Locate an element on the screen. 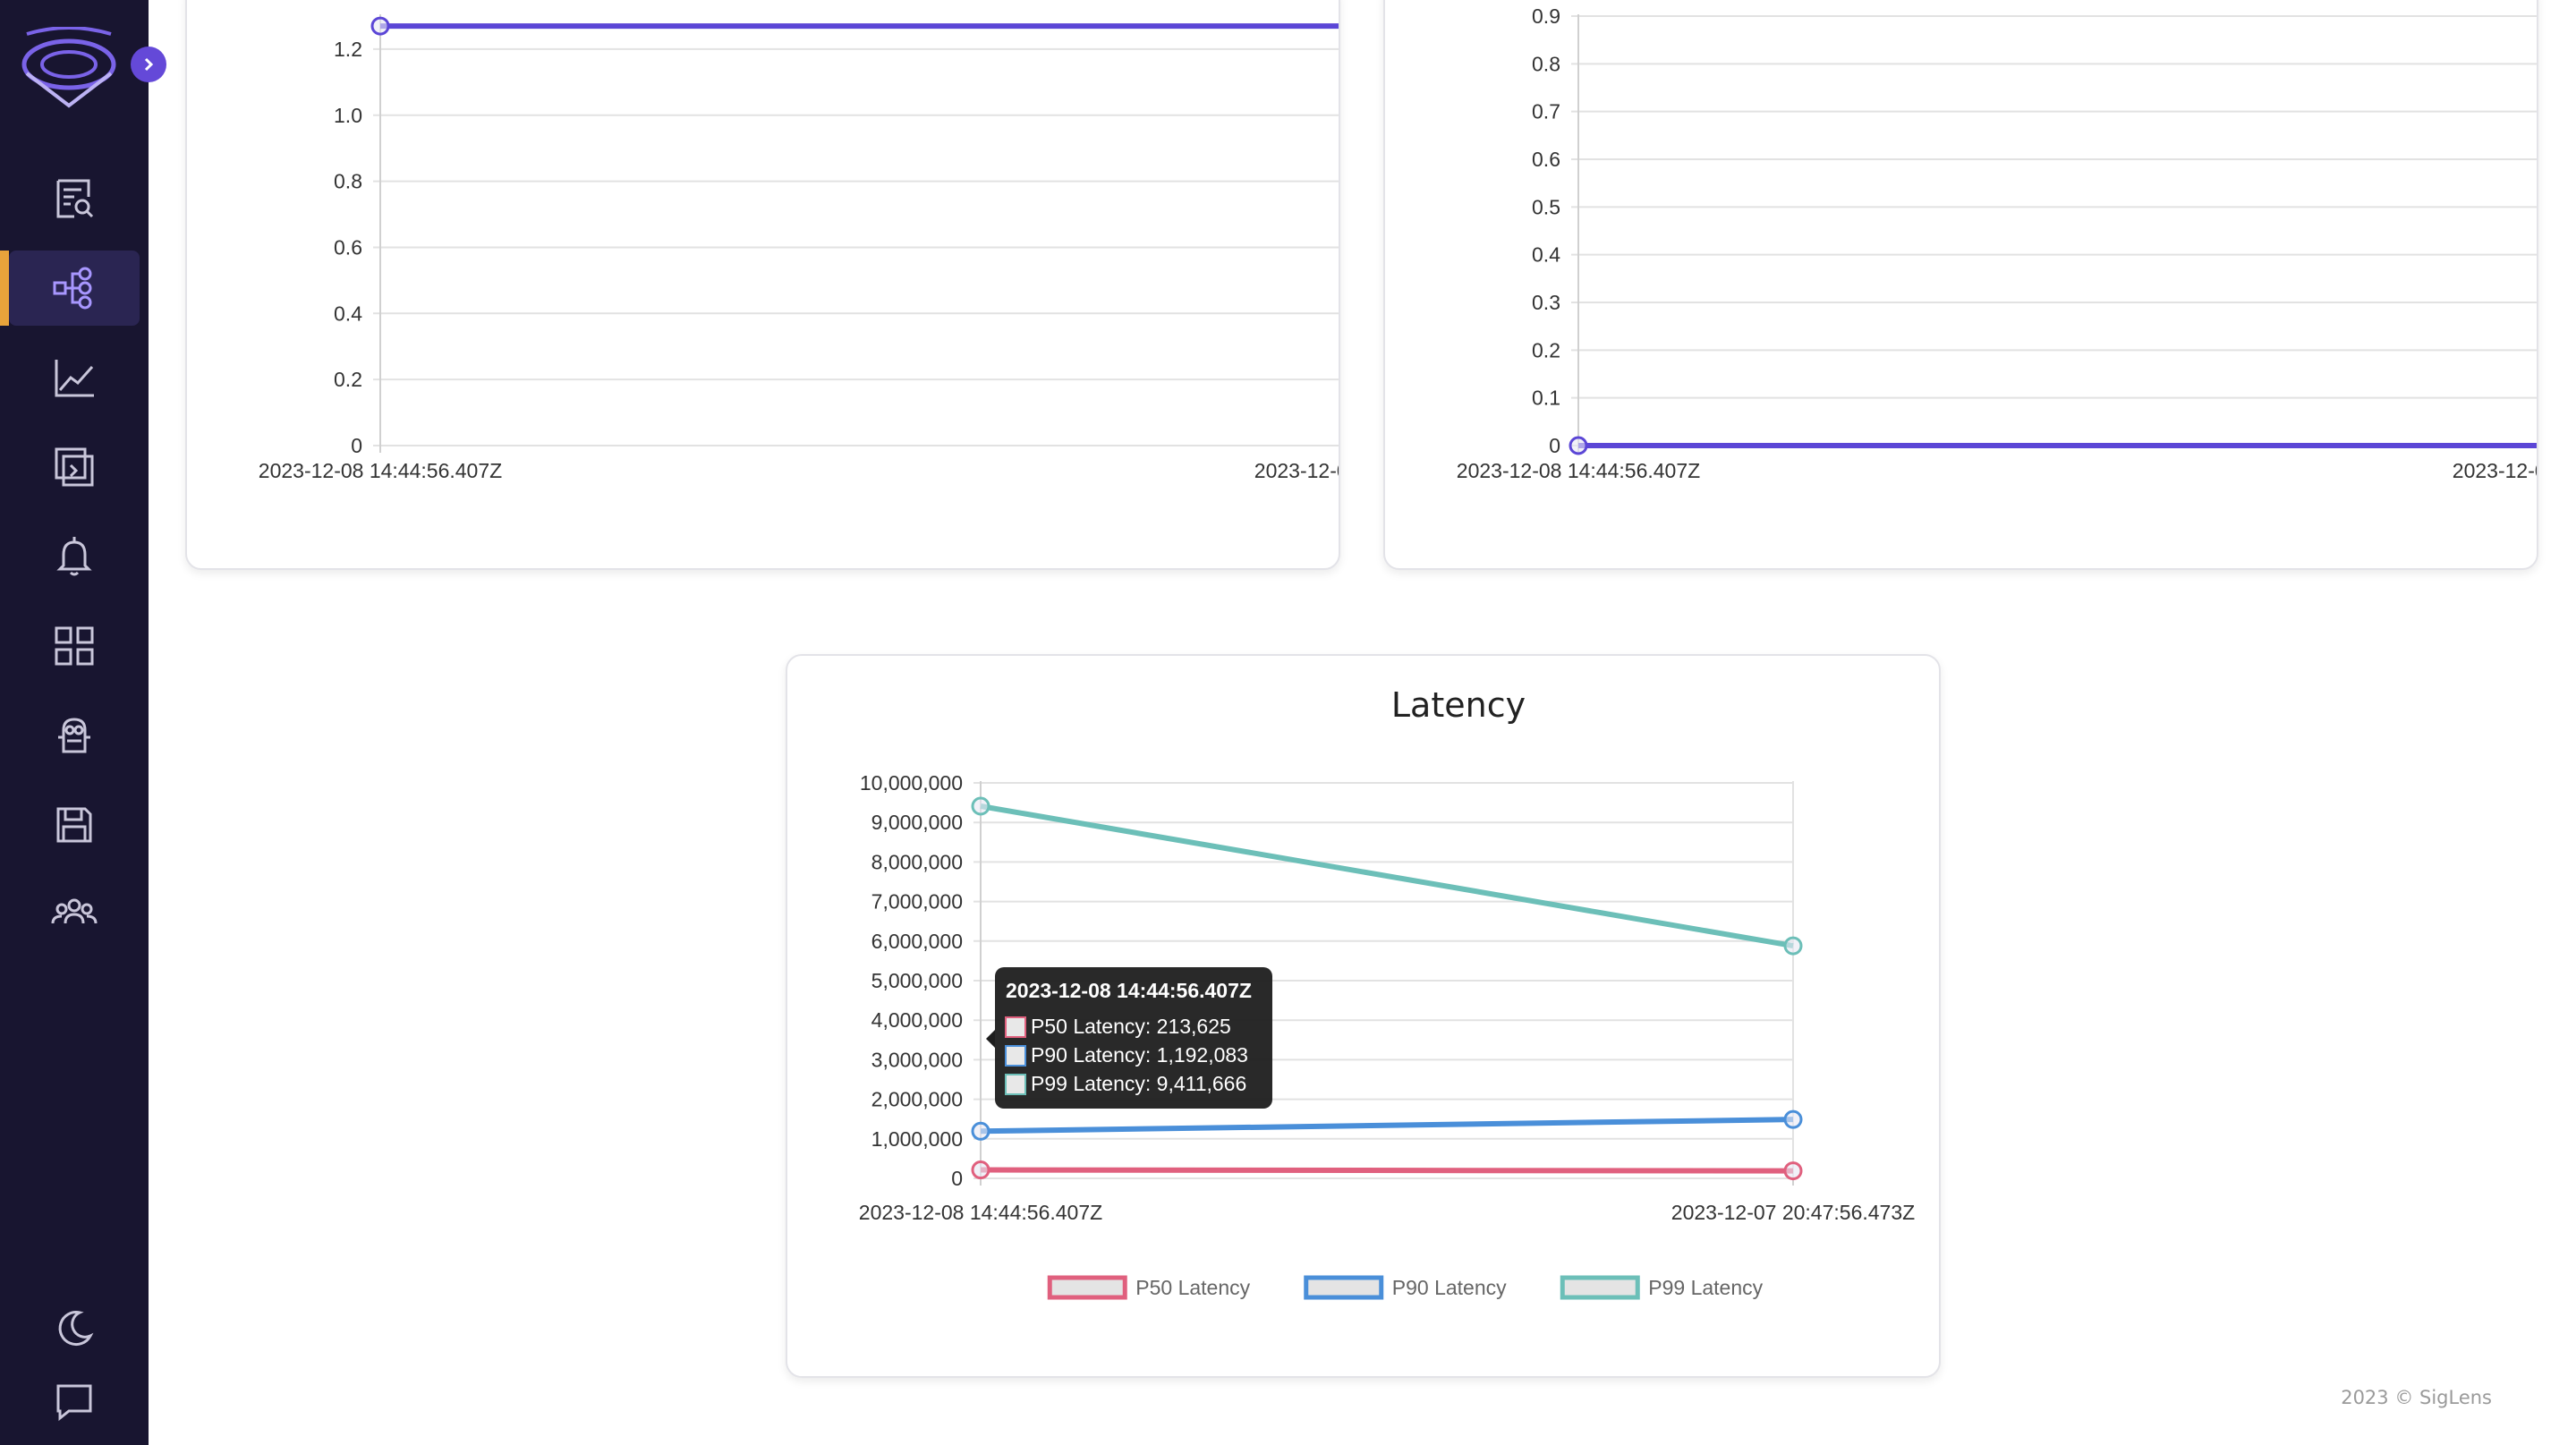 The height and width of the screenshot is (1445, 2576). dashboard-grid-icon is located at coordinates (74, 646).